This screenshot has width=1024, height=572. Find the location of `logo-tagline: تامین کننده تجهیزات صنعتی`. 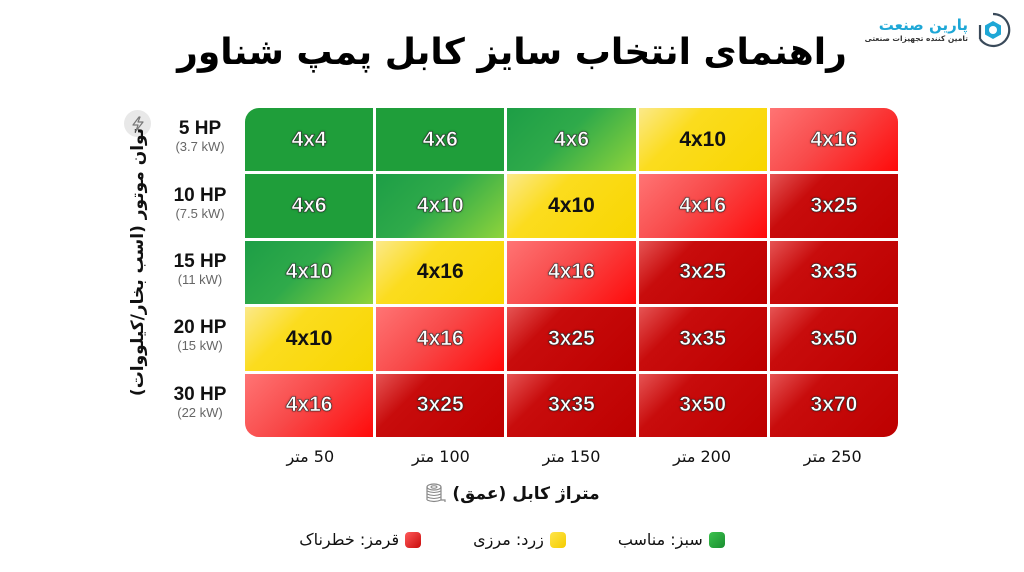

logo-tagline: تامین کننده تجهیزات صنعتی is located at coordinates (916, 38).